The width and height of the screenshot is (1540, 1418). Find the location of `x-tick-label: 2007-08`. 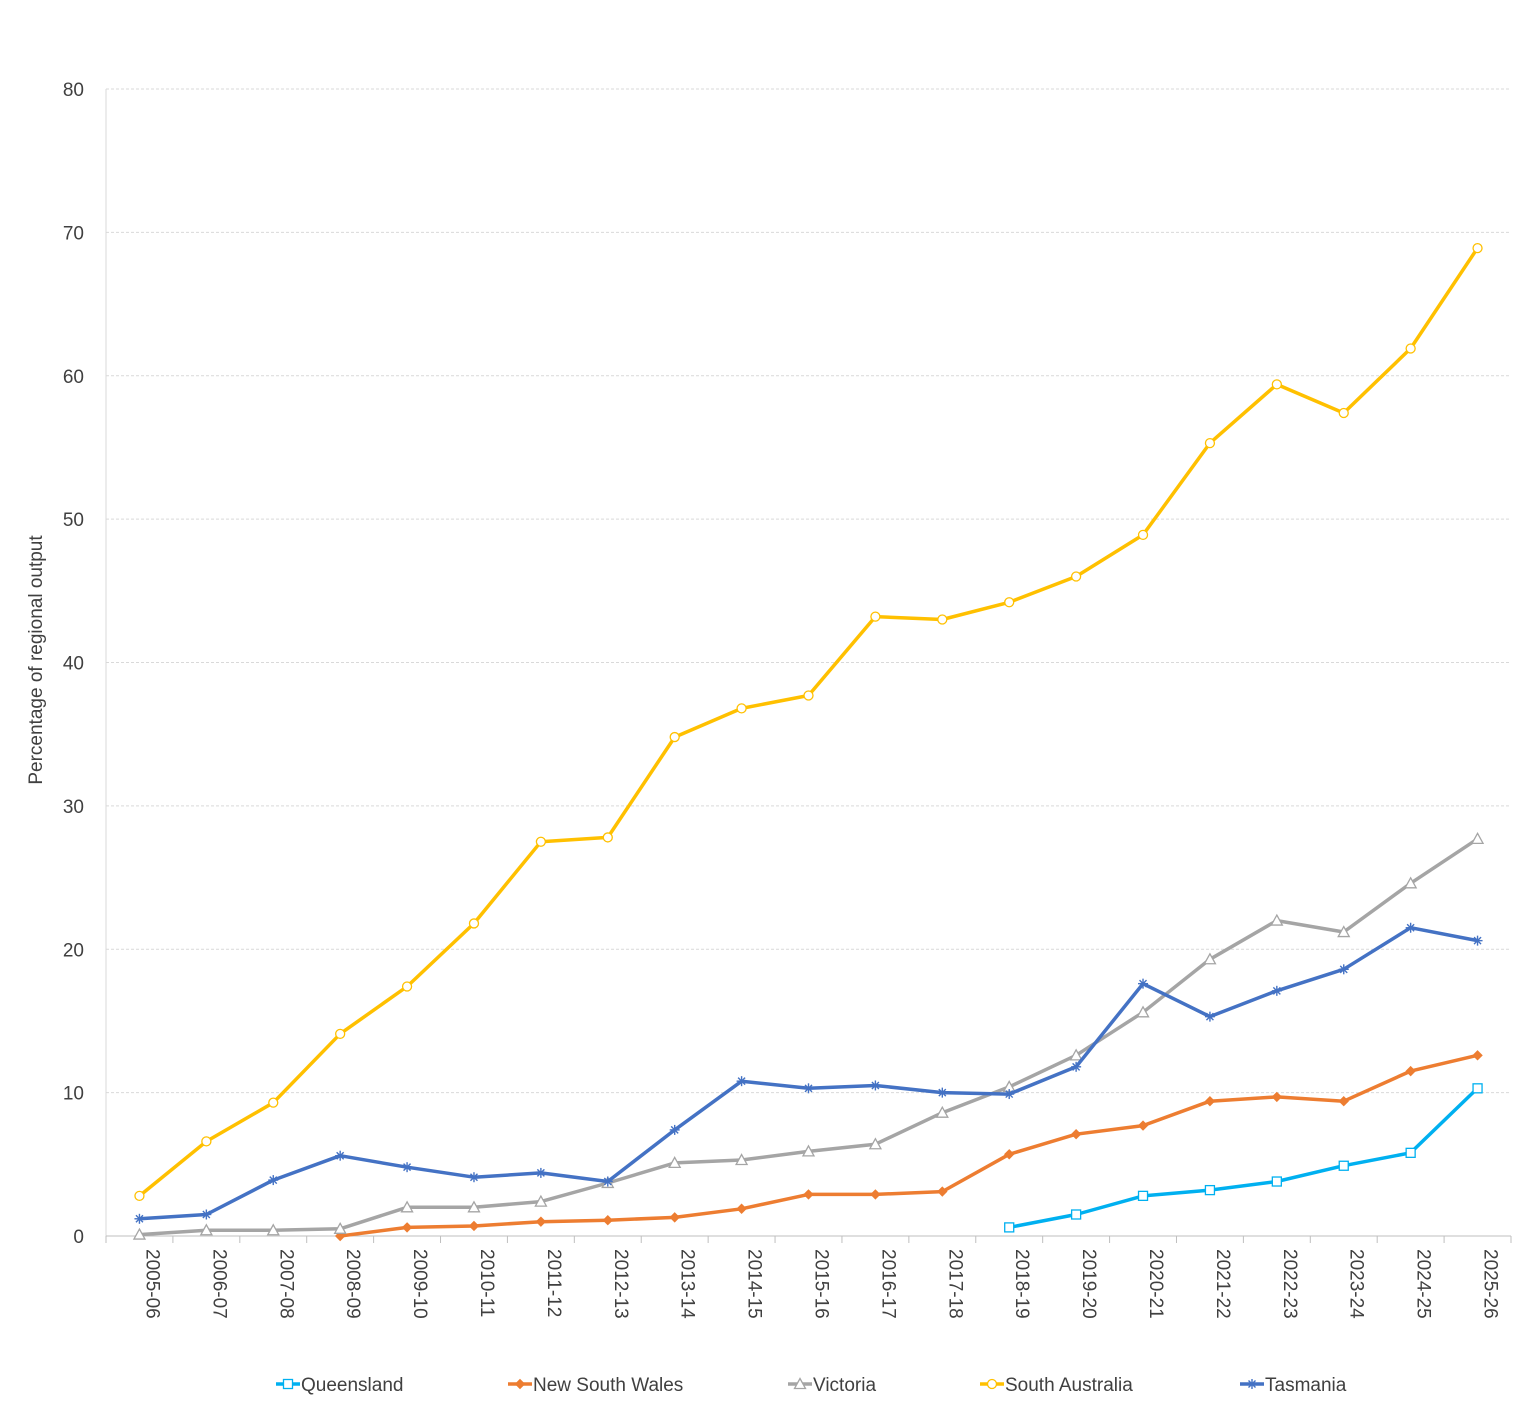

x-tick-label: 2007-08 is located at coordinates (285, 1284).